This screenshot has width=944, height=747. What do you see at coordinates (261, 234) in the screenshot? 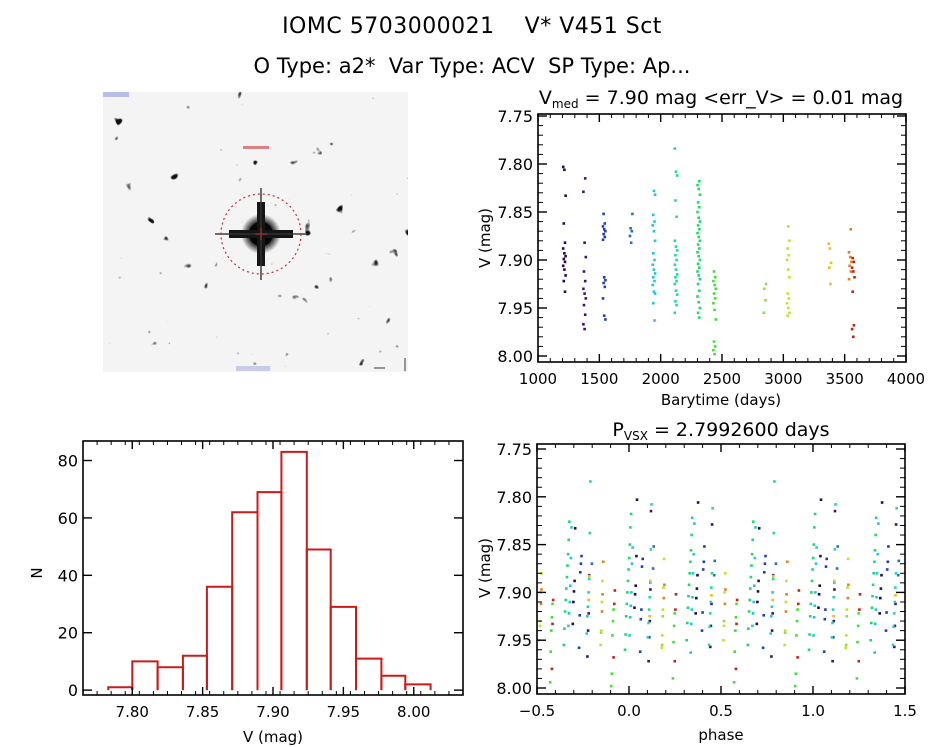
I see `target-marker-circle` at bounding box center [261, 234].